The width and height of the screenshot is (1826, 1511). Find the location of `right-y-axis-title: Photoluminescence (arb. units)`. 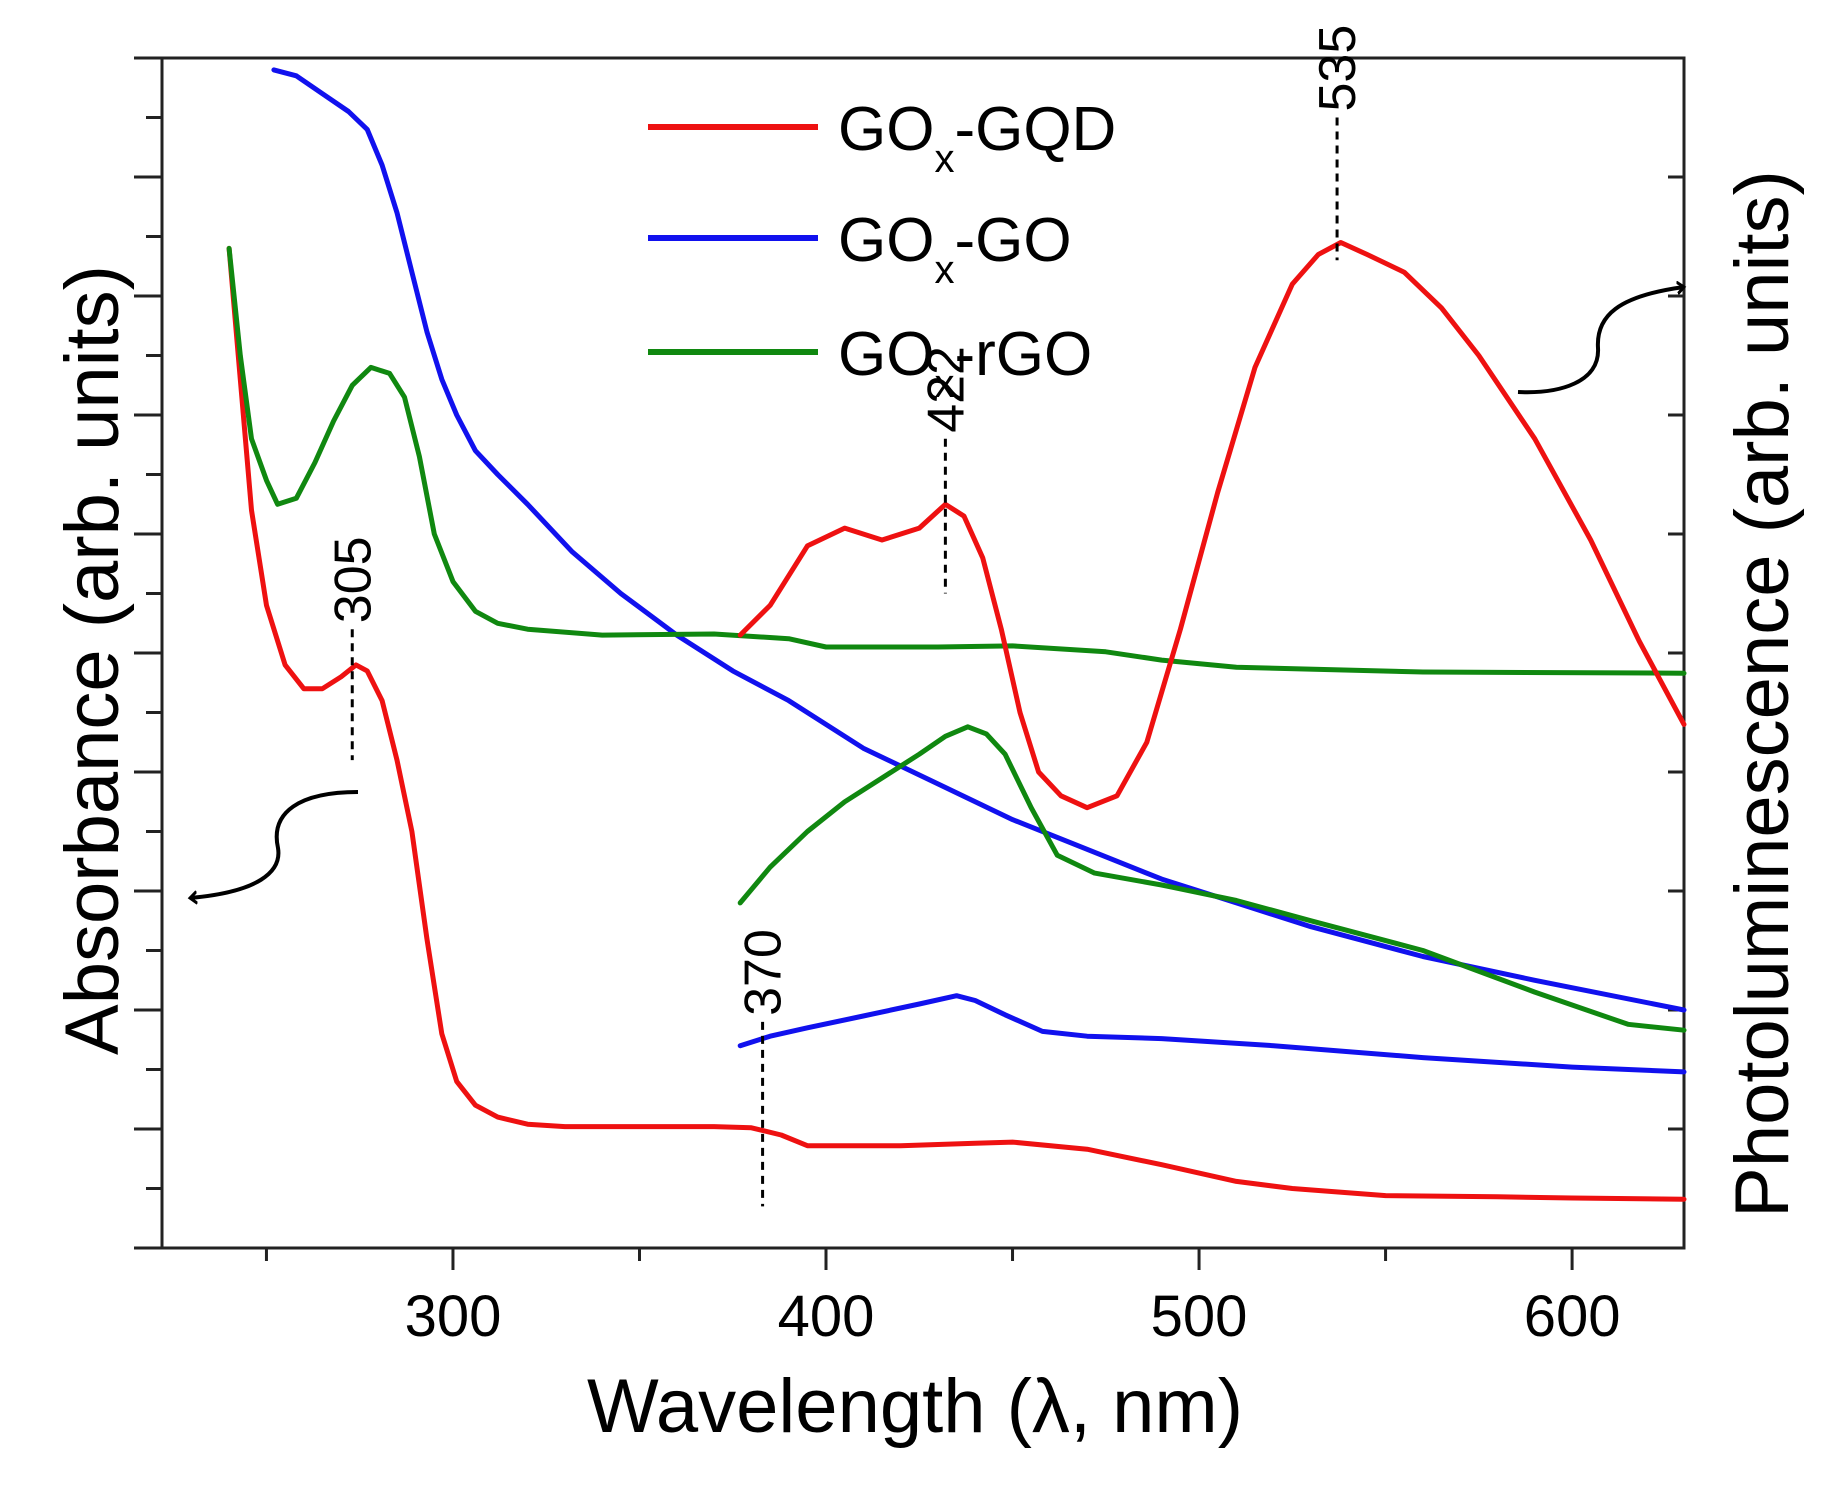

right-y-axis-title: Photoluminescence (arb. units) is located at coordinates (1762, 694).